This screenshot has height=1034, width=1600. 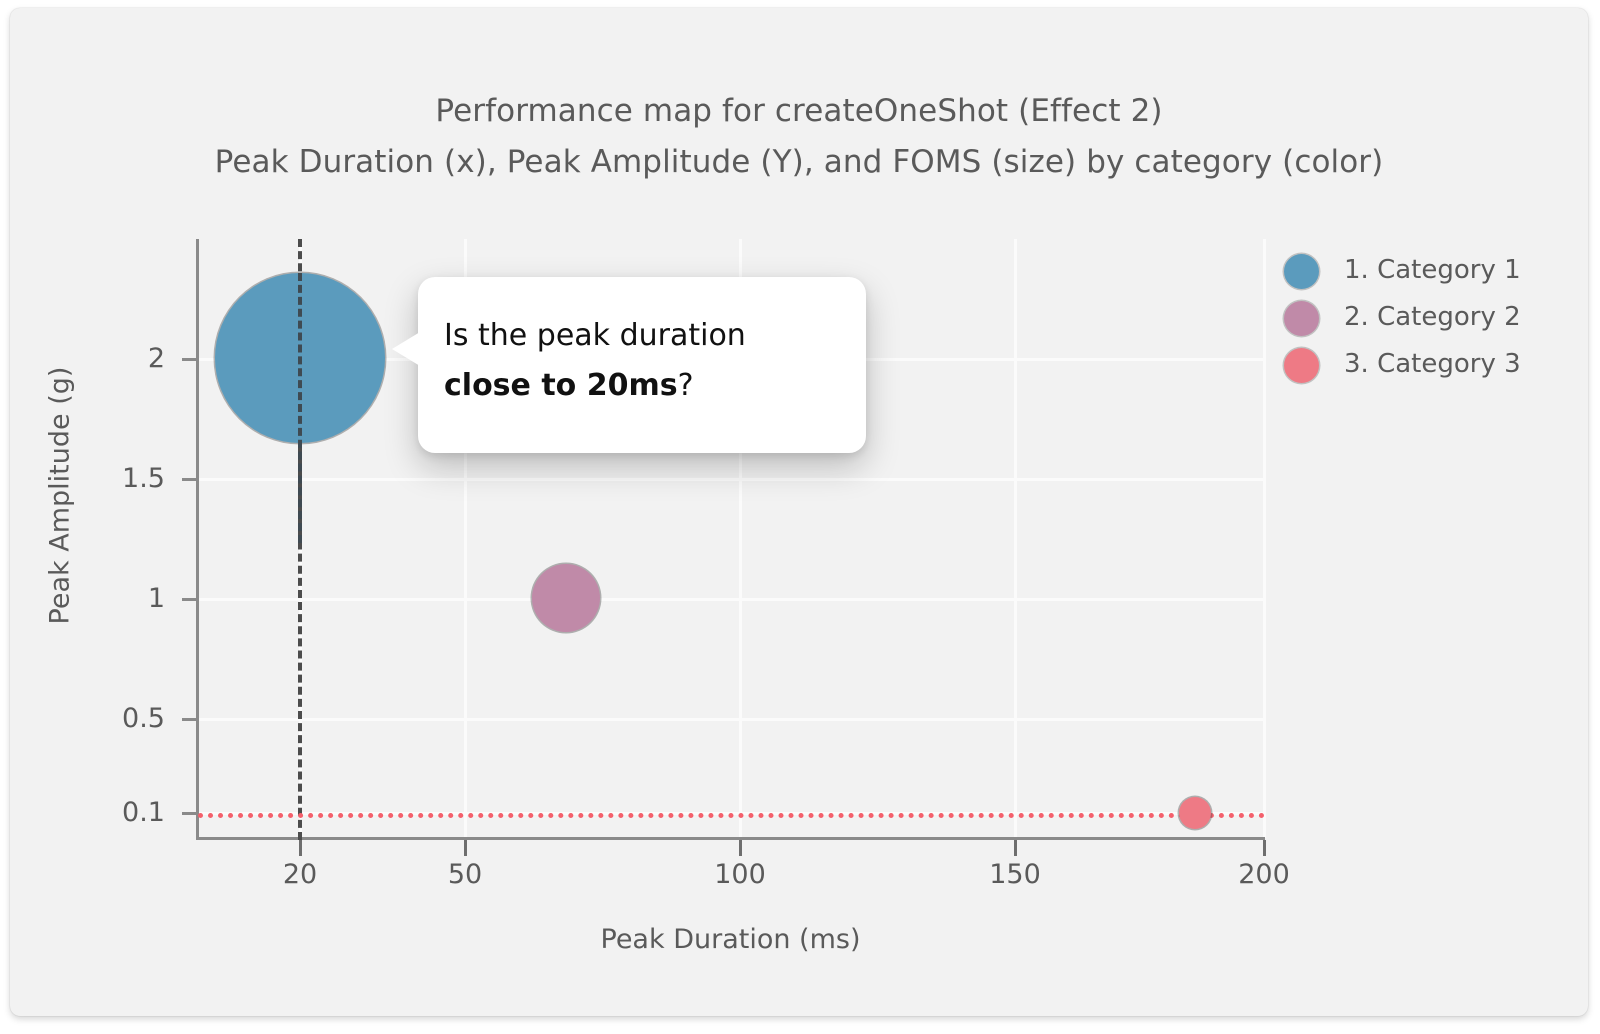 I want to click on callout-line-2-bold: close to 20ms, so click(x=561, y=385).